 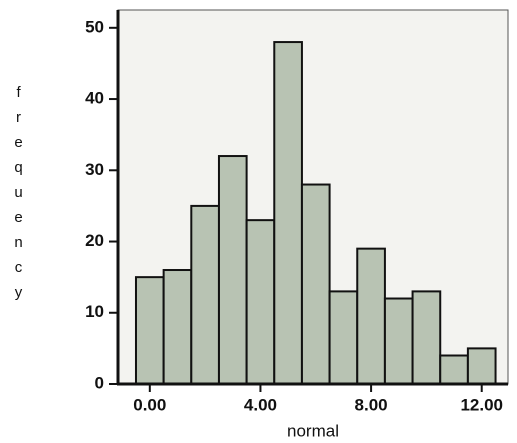 I want to click on x-axis-label: normal, so click(x=313, y=430).